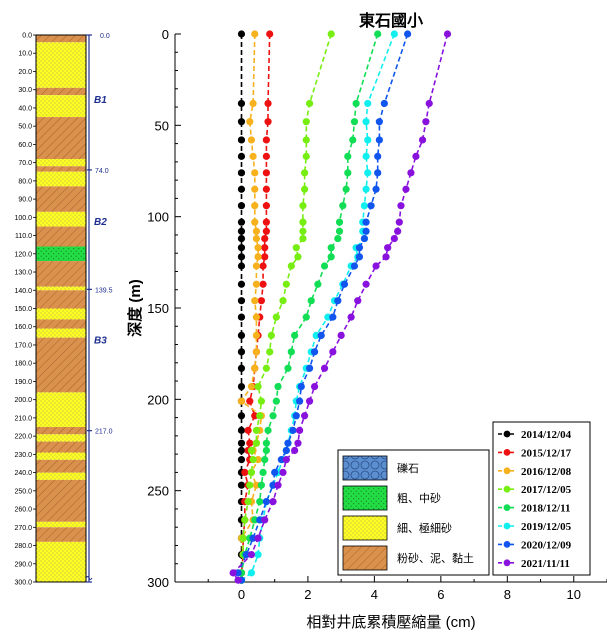 The width and height of the screenshot is (607, 633). Describe the element at coordinates (23, 327) in the screenshot. I see `strata-depth-label: 160.0` at that location.